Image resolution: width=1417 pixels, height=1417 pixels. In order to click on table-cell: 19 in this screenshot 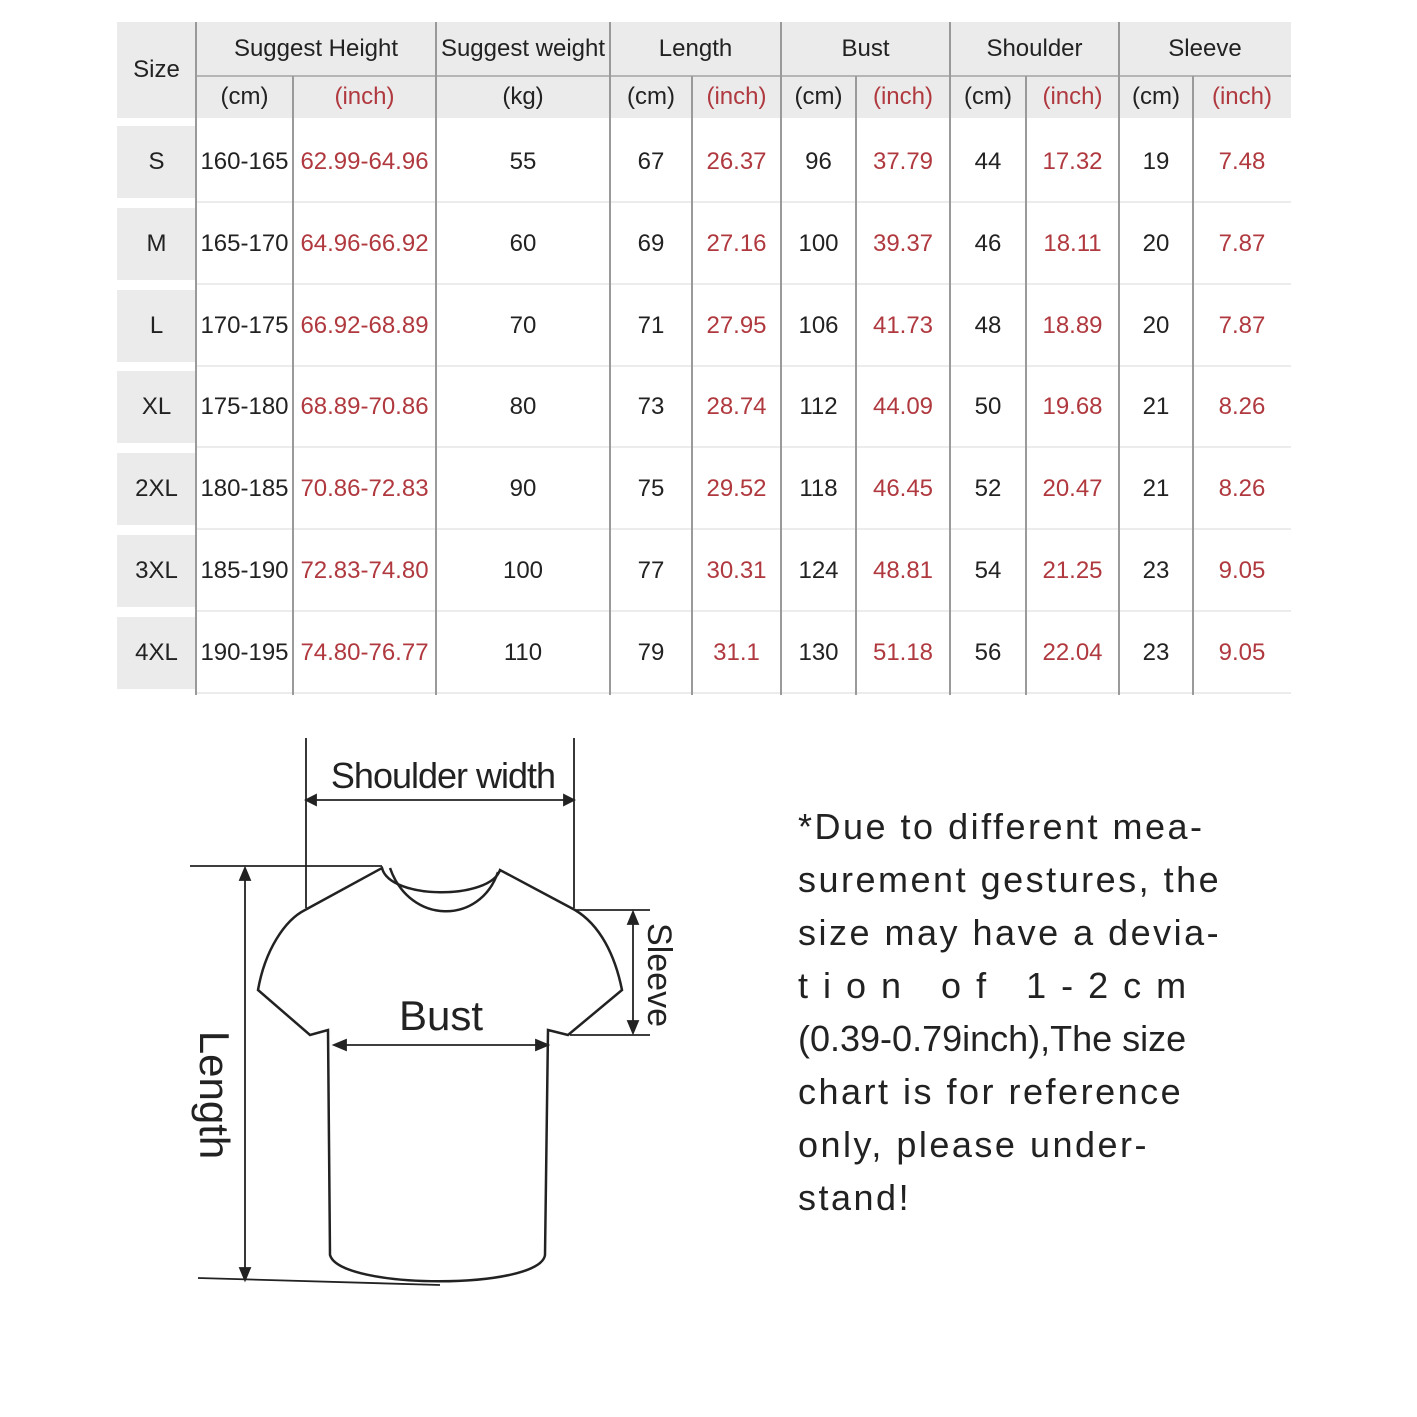, I will do `click(1156, 161)`.